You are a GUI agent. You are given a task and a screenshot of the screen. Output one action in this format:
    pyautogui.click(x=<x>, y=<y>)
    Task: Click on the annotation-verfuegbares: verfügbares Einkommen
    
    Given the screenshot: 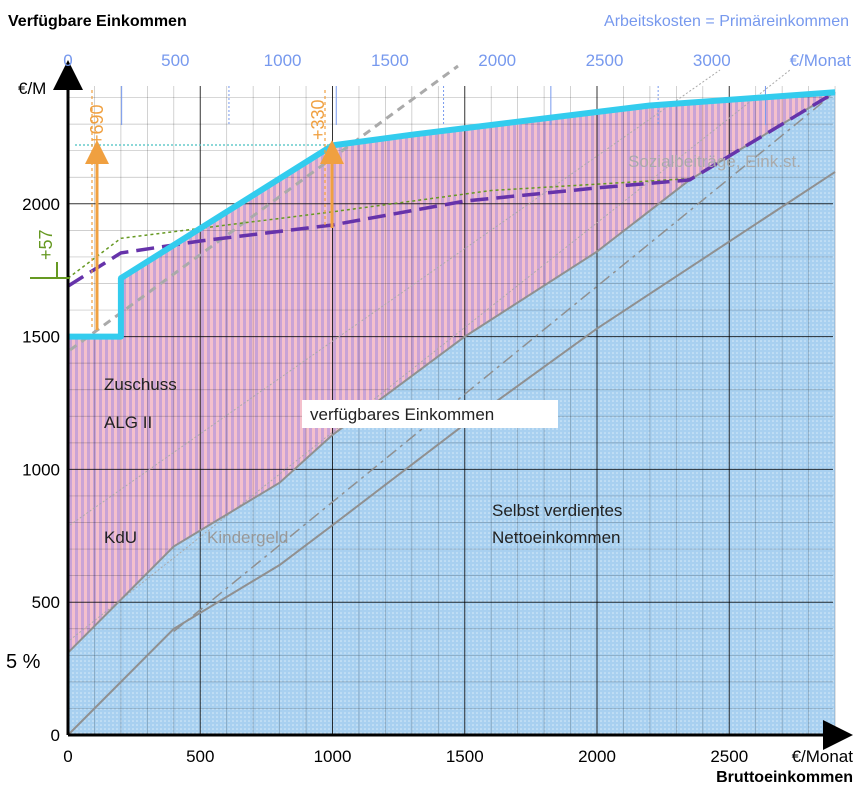 What is the action you would take?
    pyautogui.click(x=402, y=414)
    